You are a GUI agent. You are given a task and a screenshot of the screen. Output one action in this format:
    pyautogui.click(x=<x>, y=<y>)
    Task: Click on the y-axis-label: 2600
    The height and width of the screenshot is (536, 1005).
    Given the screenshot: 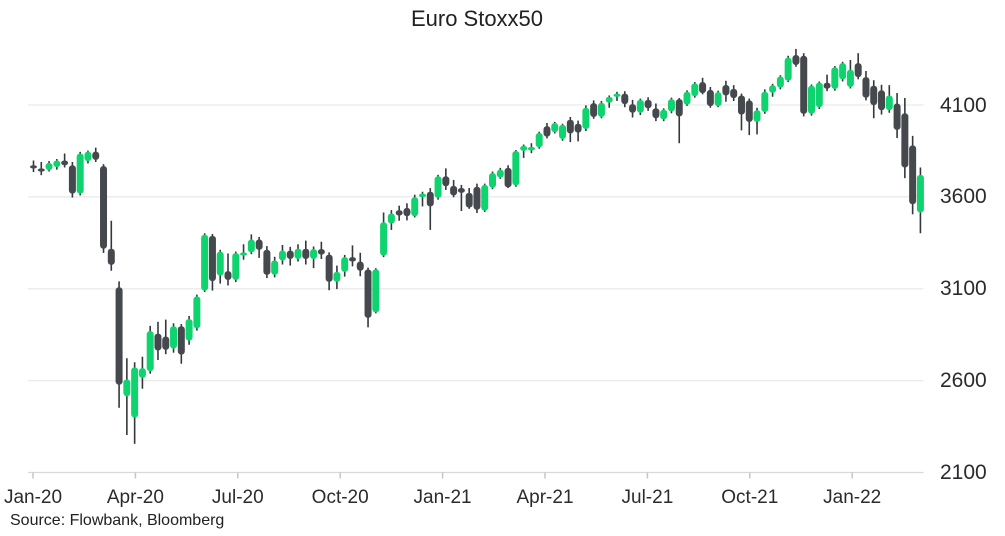 What is the action you would take?
    pyautogui.click(x=963, y=381)
    